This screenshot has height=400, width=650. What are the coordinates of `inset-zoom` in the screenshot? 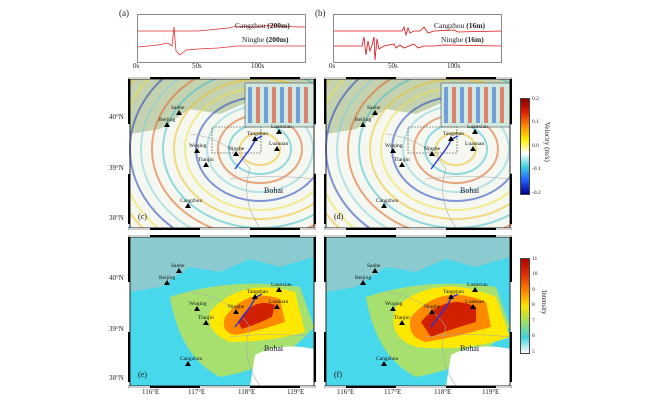 It's located at (279, 105).